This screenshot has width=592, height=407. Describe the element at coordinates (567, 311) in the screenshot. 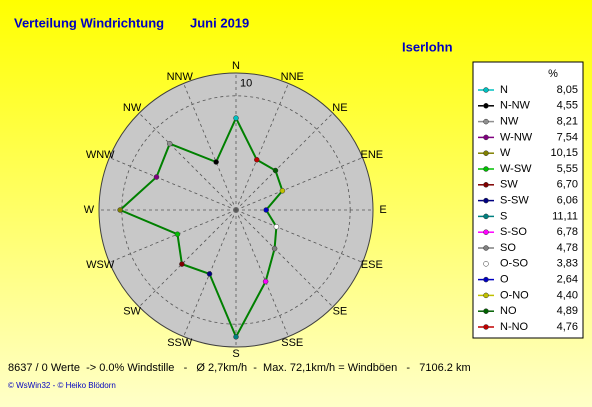

I see `legend-value: 4,89` at that location.